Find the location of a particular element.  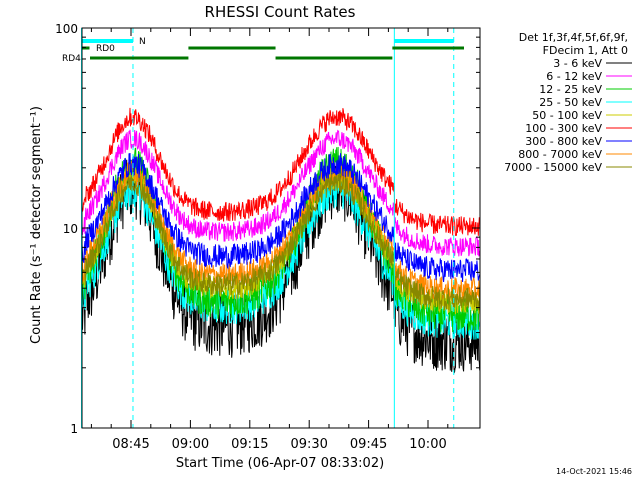

legend-label-5: 100 - 300 keV is located at coordinates (563, 128).